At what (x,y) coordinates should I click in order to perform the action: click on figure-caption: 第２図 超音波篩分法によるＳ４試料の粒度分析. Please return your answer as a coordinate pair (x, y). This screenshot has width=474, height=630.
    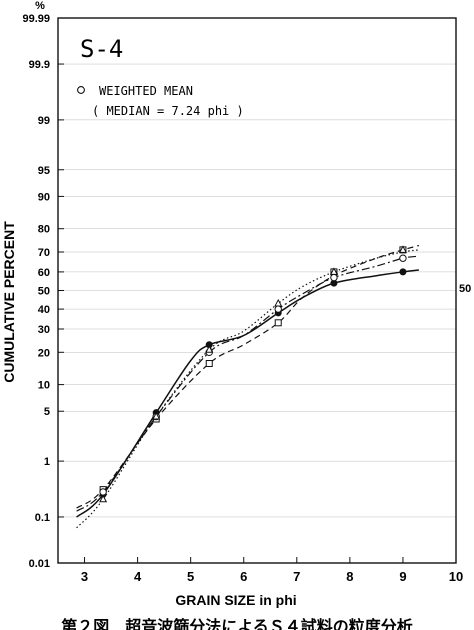
    Looking at the image, I should click on (237, 623).